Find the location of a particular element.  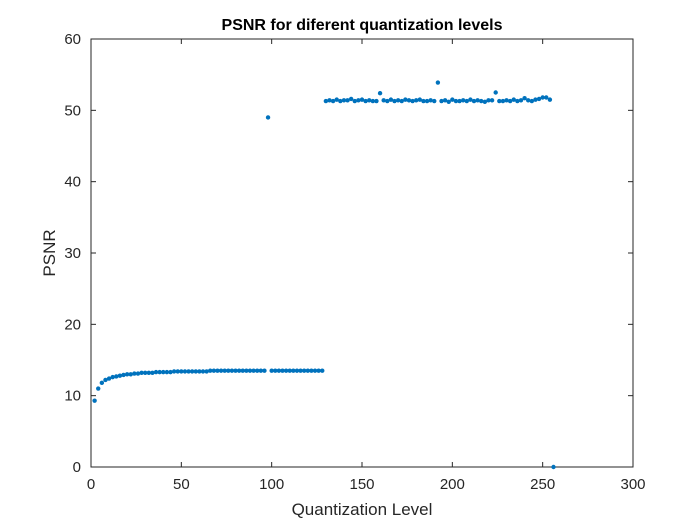

x-tick-label: 50 is located at coordinates (181, 484).